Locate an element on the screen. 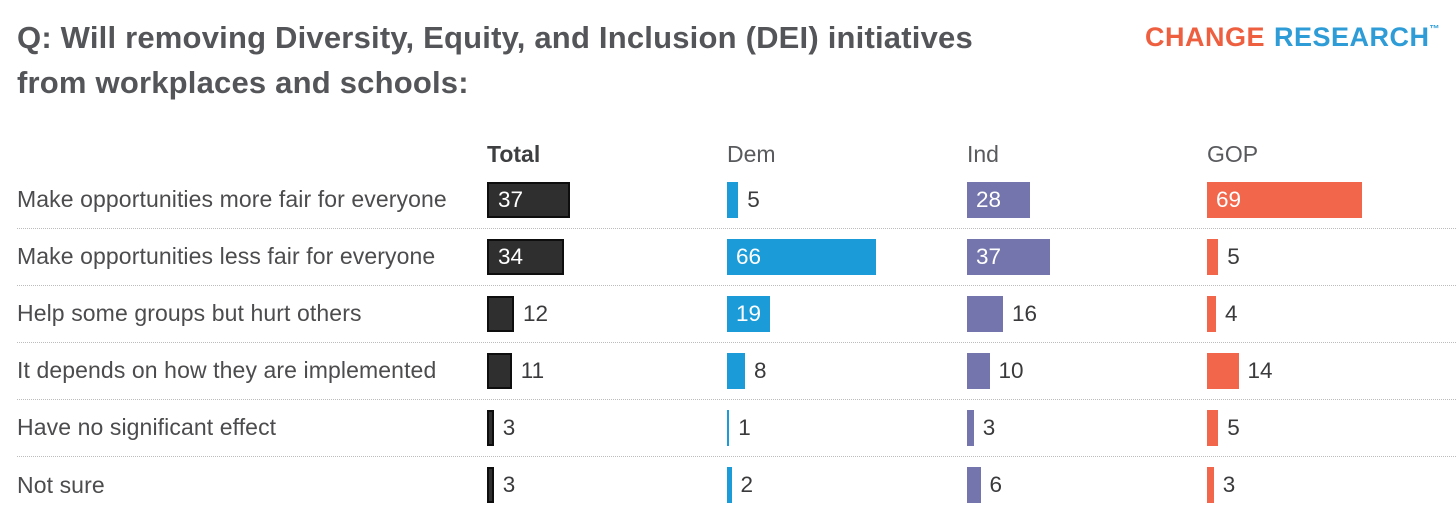 The image size is (1456, 518). category-label: Not sure is located at coordinates (61, 484).